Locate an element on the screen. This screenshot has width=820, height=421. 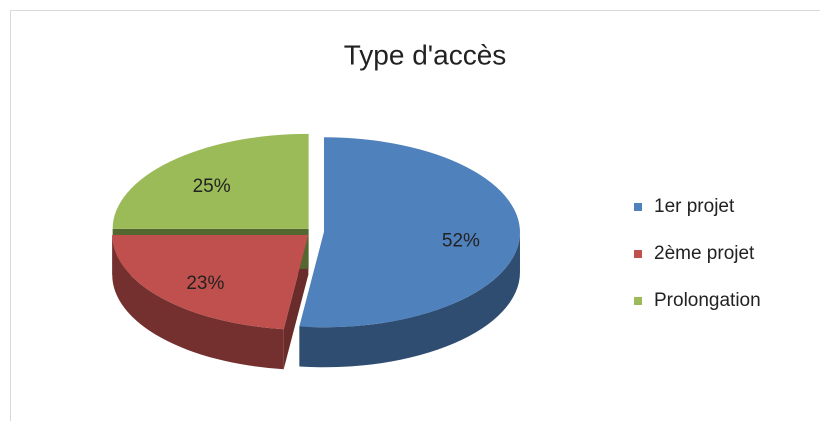
legend-label: 1er projet is located at coordinates (694, 206).